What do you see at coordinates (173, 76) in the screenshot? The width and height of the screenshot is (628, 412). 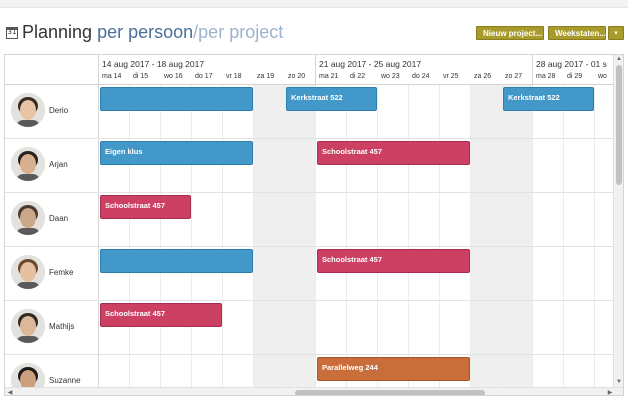 I see `day-label: wo 16` at bounding box center [173, 76].